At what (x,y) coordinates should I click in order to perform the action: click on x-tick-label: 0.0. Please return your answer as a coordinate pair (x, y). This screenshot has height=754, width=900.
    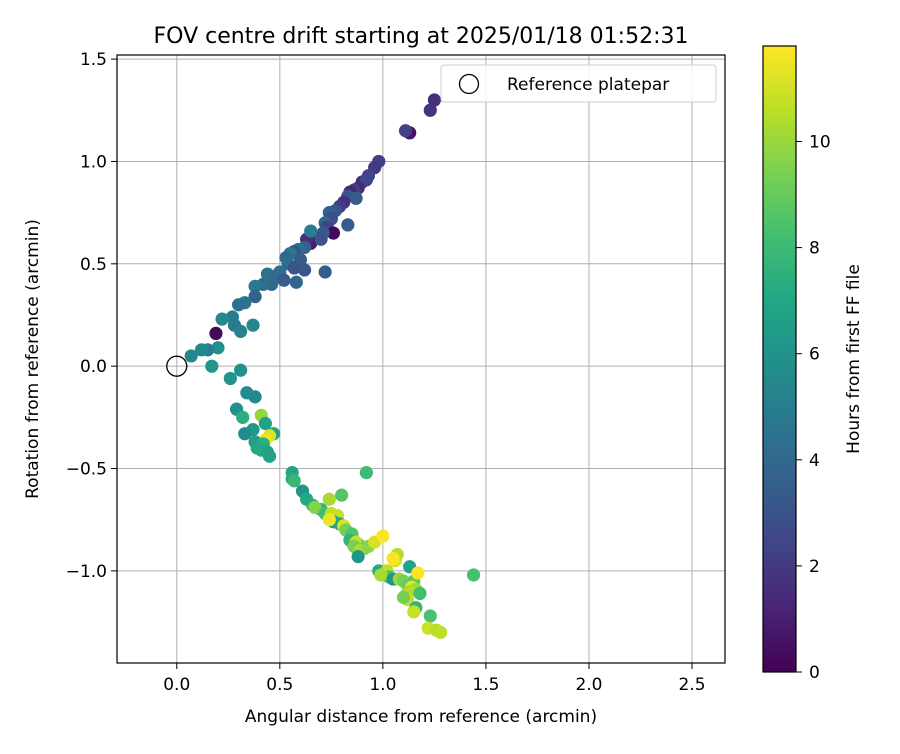
    Looking at the image, I should click on (176, 685).